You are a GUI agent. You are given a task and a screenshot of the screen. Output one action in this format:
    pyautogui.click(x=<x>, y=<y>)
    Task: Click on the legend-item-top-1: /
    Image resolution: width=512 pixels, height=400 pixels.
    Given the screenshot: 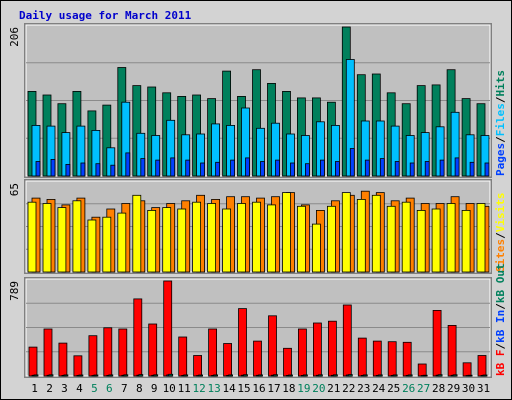 What is the action you would take?
    pyautogui.click(x=500, y=139)
    